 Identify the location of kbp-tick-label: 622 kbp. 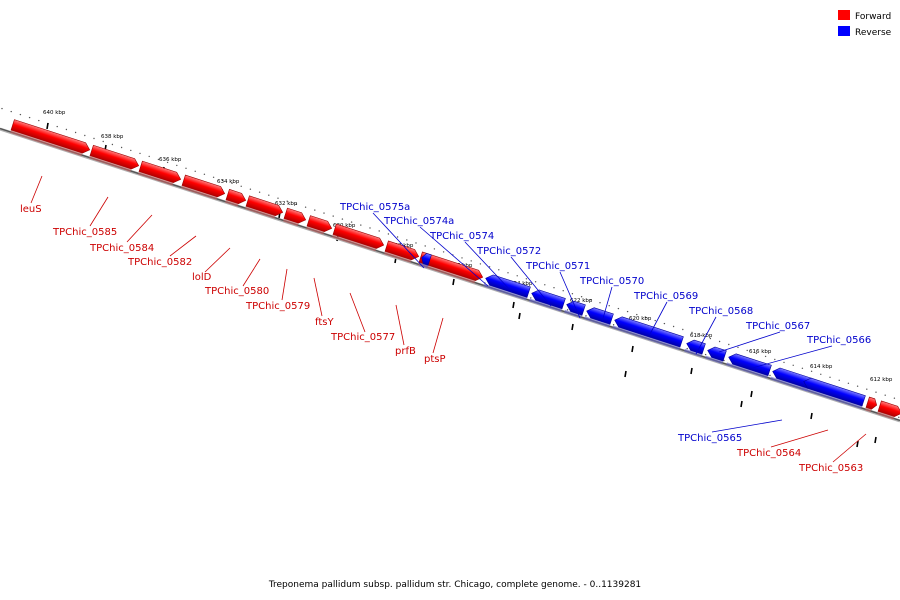
(581, 301).